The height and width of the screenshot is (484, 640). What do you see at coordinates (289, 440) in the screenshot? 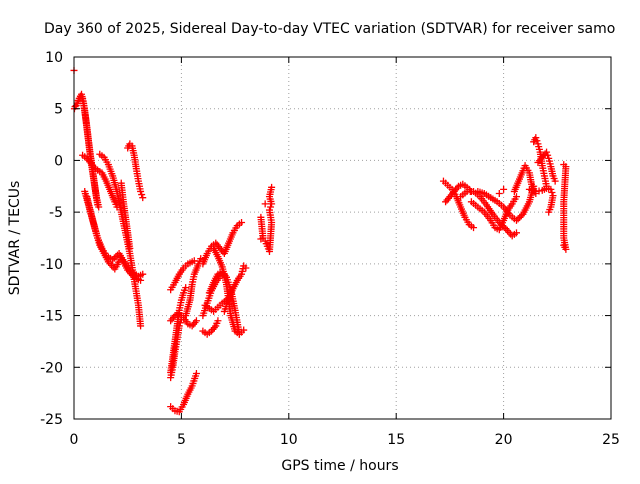
I see `x-tick-label: 10` at bounding box center [289, 440].